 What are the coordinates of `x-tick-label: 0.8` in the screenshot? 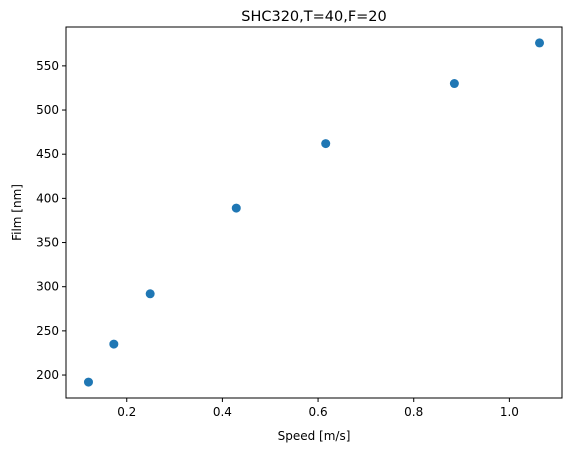 It's located at (413, 412).